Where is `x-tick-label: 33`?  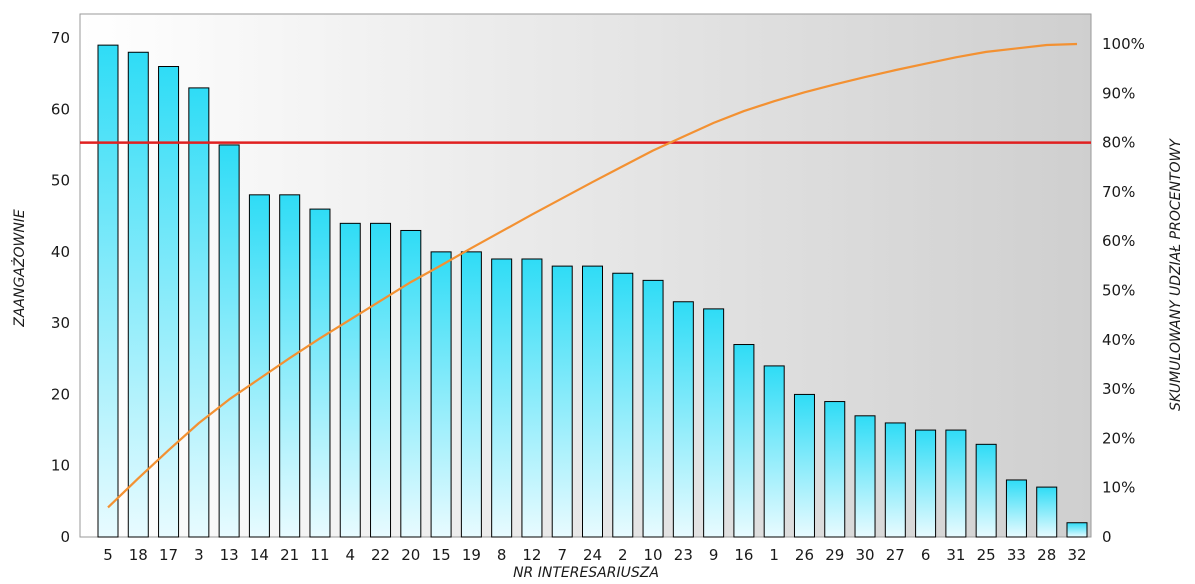
x-tick-label: 33 is located at coordinates (1016, 555).